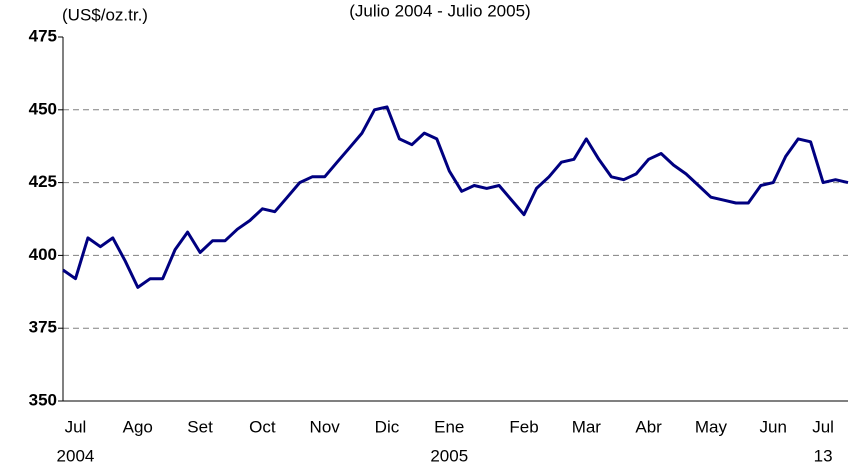  What do you see at coordinates (449, 426) in the screenshot?
I see `x-tick-label: Ene` at bounding box center [449, 426].